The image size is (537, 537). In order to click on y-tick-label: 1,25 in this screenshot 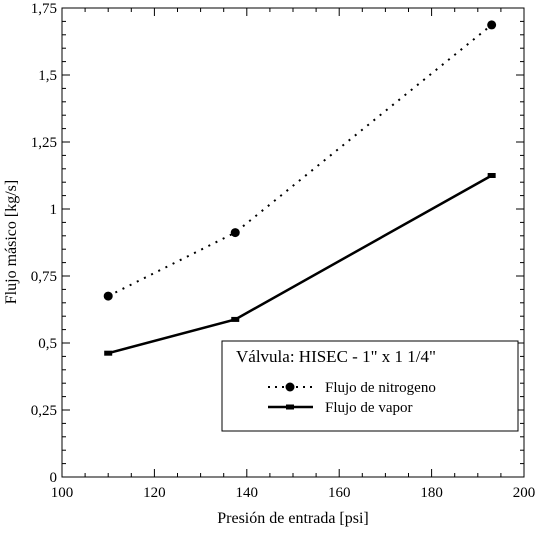, I will do `click(44, 143)`.